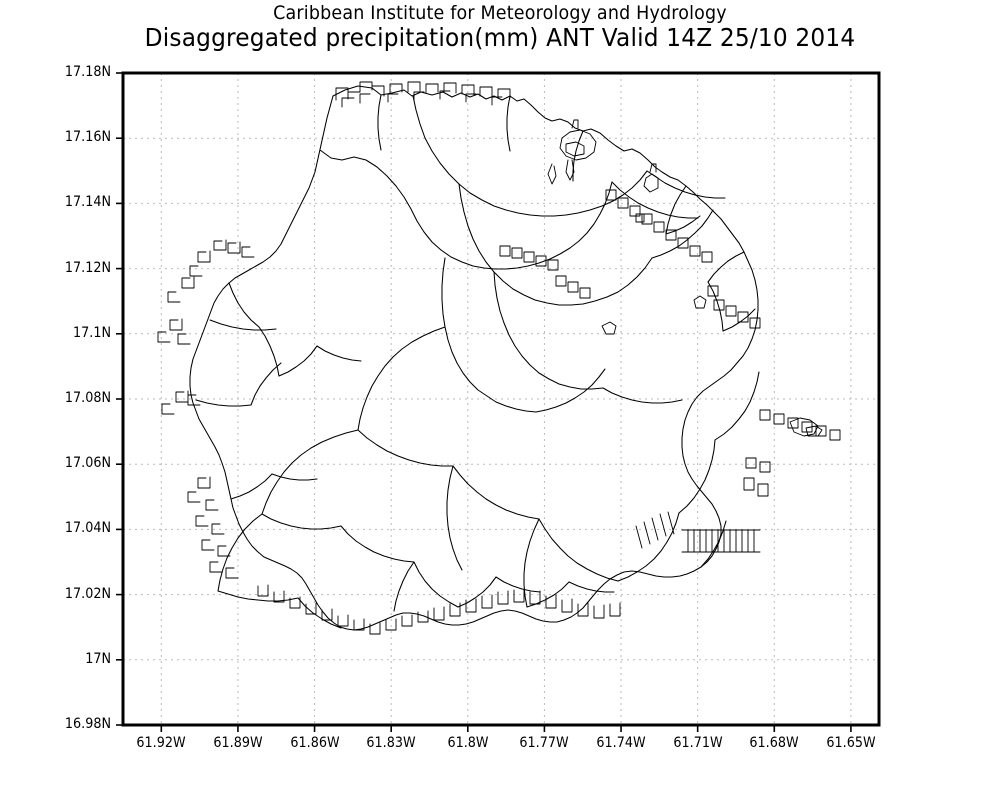 This screenshot has height=800, width=1000. What do you see at coordinates (314, 743) in the screenshot?
I see `x-axis-tick-label: 61.86W` at bounding box center [314, 743].